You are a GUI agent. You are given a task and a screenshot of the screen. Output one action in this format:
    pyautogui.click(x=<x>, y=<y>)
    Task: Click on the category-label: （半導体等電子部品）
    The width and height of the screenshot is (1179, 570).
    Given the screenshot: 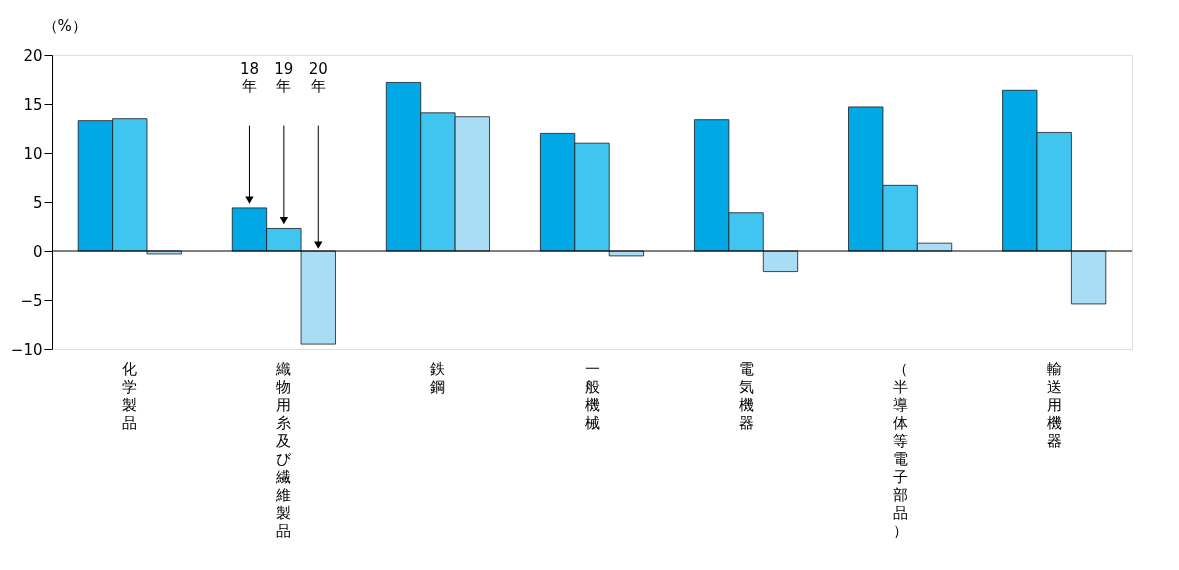 What is the action you would take?
    pyautogui.click(x=900, y=449)
    